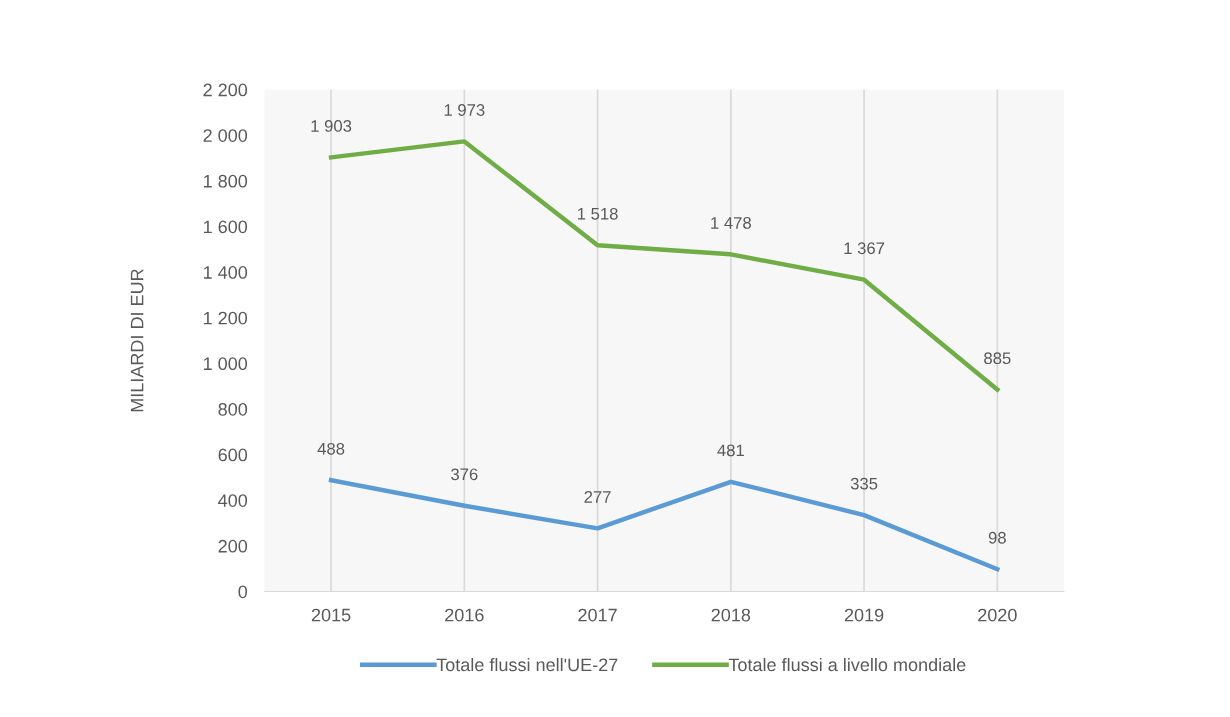  What do you see at coordinates (225, 364) in the screenshot?
I see `y-tick-label: 1 000` at bounding box center [225, 364].